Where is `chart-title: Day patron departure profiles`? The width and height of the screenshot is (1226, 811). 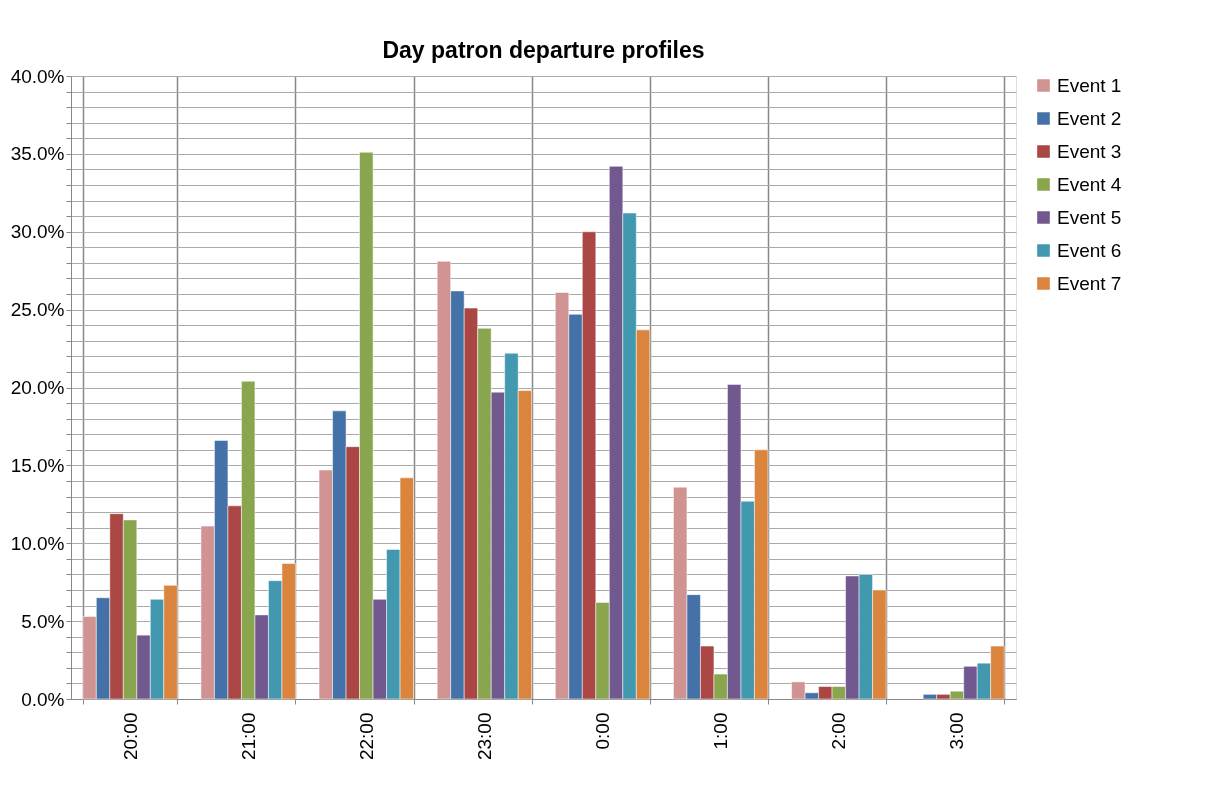 chart-title: Day patron departure profiles is located at coordinates (543, 50).